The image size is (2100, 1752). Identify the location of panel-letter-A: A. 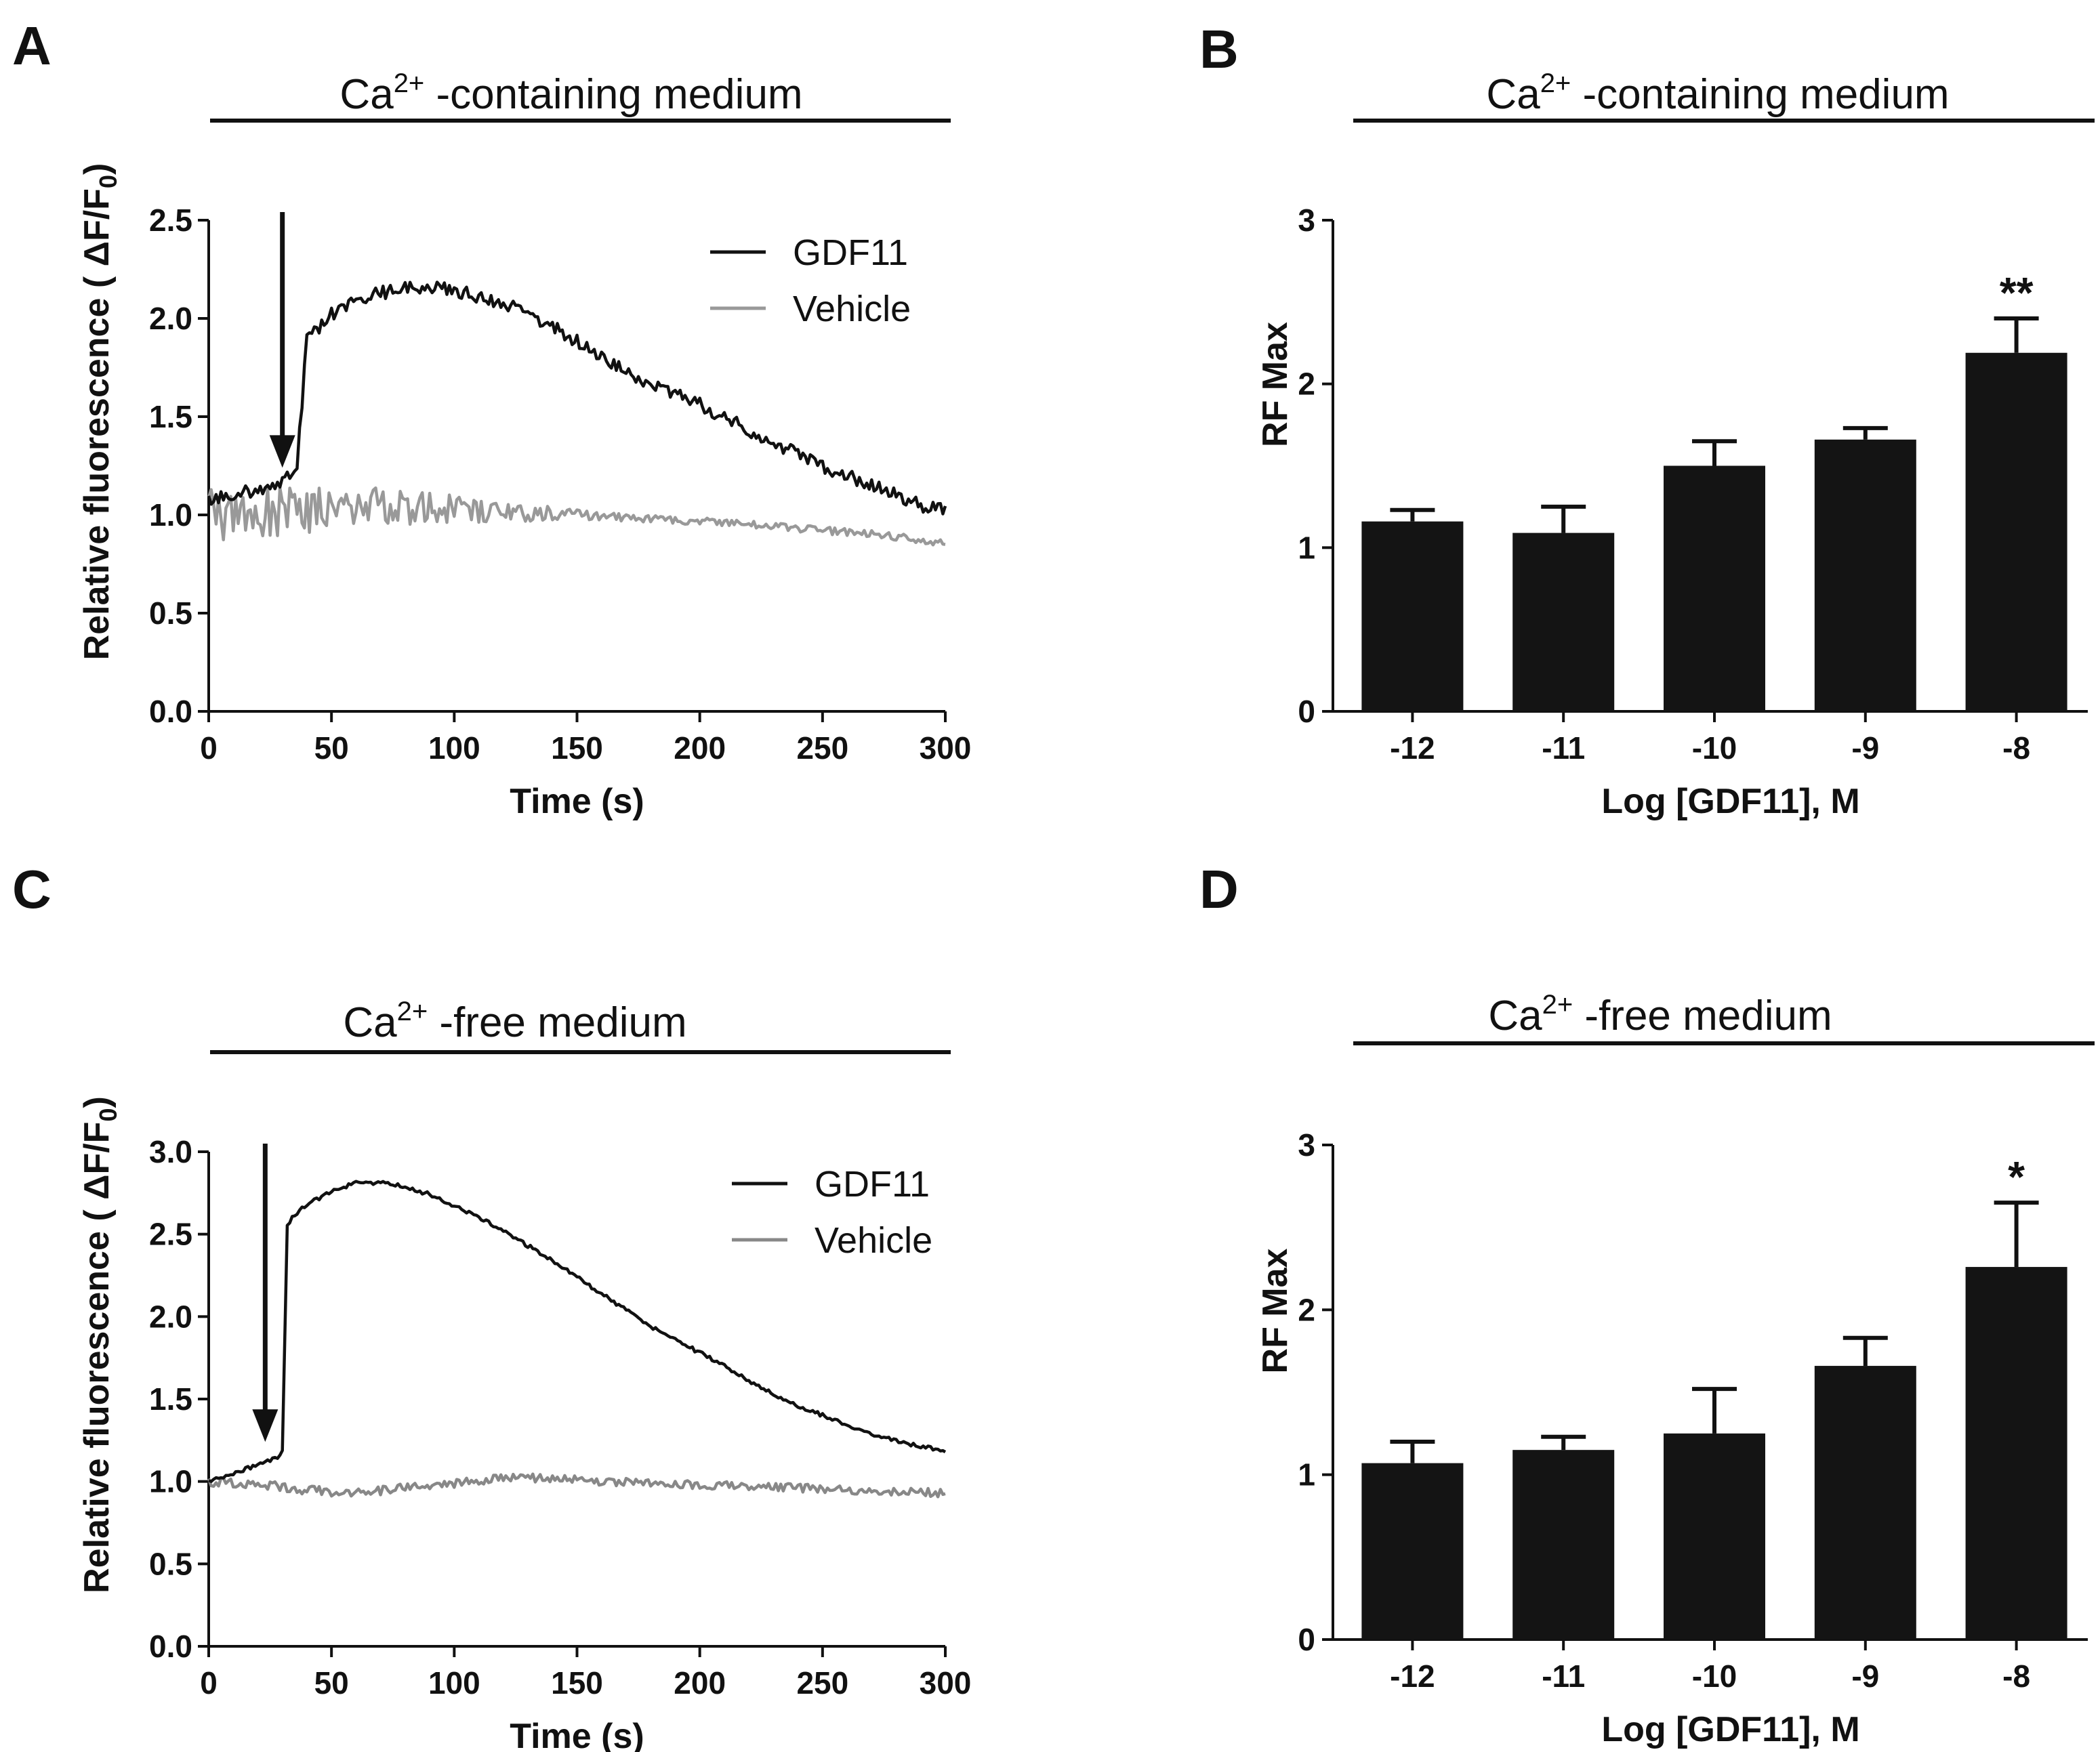
(32, 46).